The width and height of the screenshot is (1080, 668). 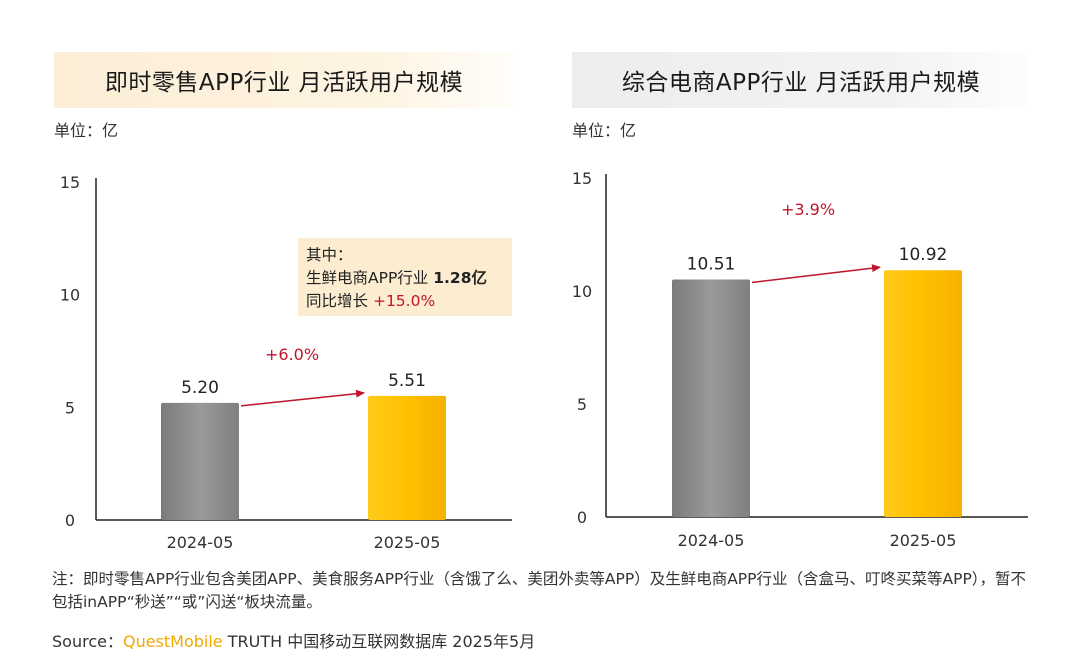 I want to click on left-y-tick-label: 5, so click(x=70, y=407).